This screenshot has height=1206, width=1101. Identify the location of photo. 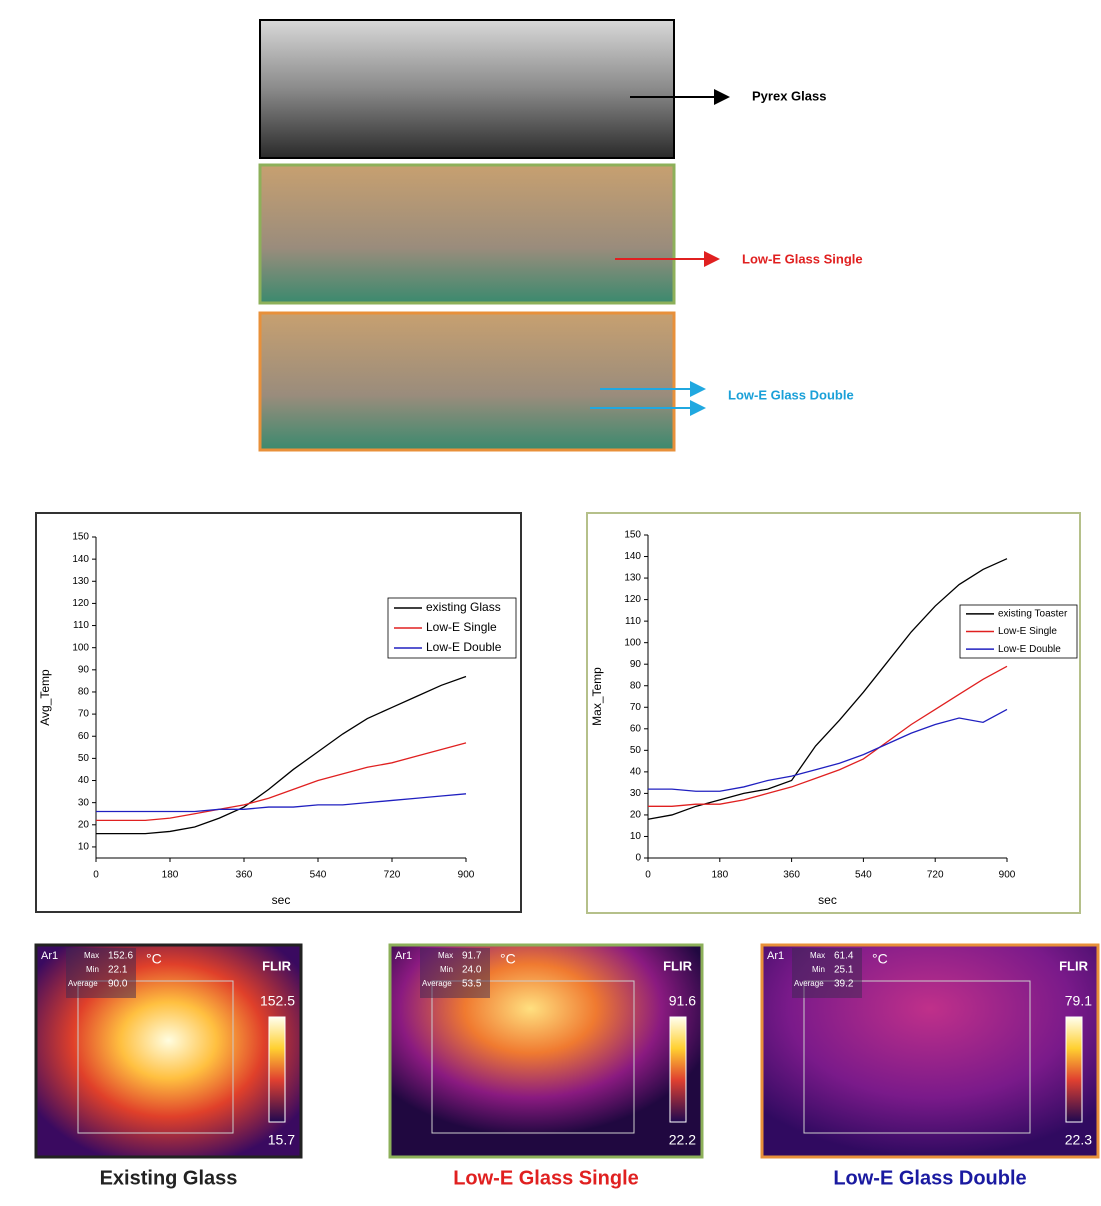
(467, 234).